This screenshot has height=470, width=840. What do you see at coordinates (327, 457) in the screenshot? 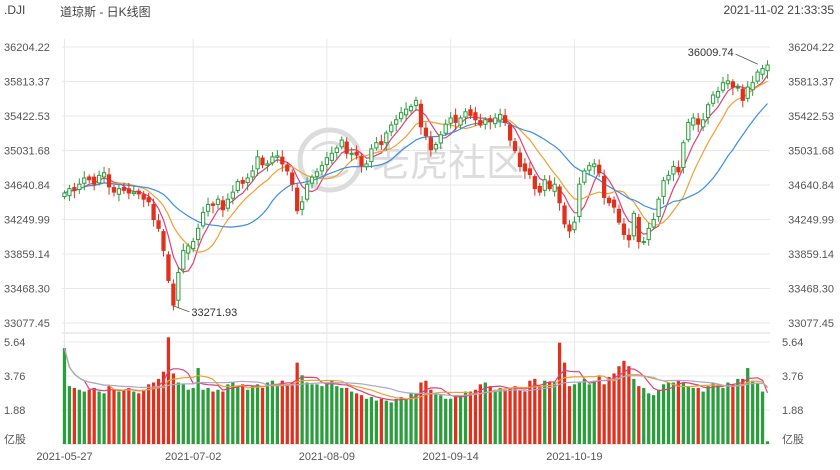
I see `x-tick-label: 2021-08-09` at bounding box center [327, 457].